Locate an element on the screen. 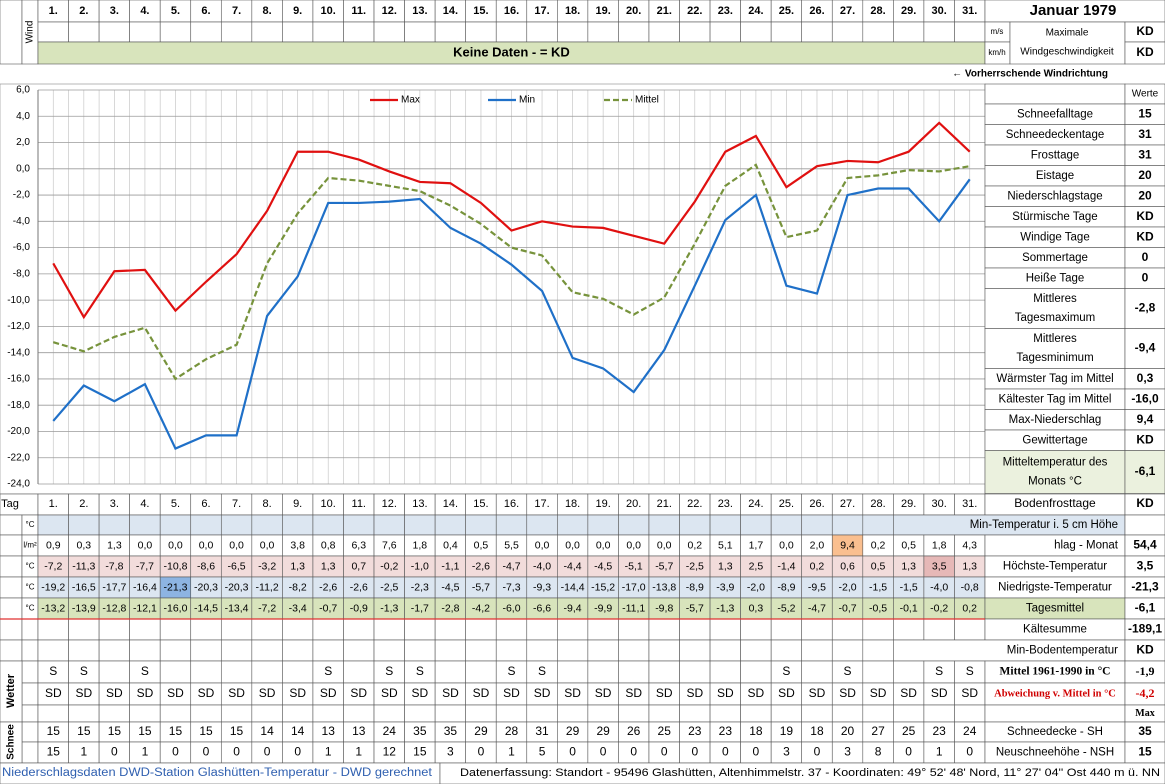 This screenshot has height=784, width=1165. day-header: 26. is located at coordinates (816, 11).